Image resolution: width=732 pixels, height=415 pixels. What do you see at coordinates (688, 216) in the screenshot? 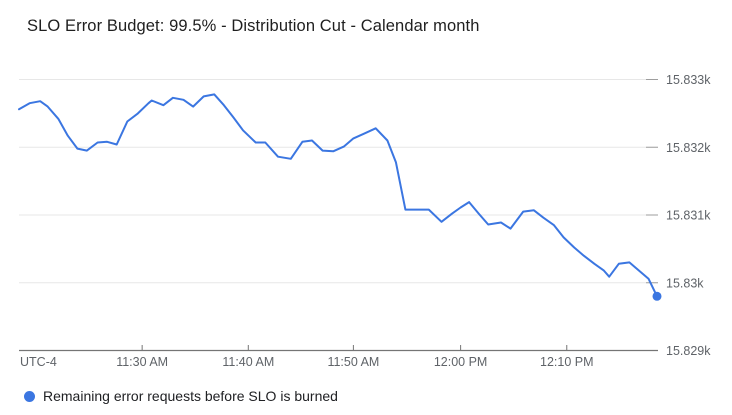
I see `y-tick-label: 15.831k` at bounding box center [688, 216].